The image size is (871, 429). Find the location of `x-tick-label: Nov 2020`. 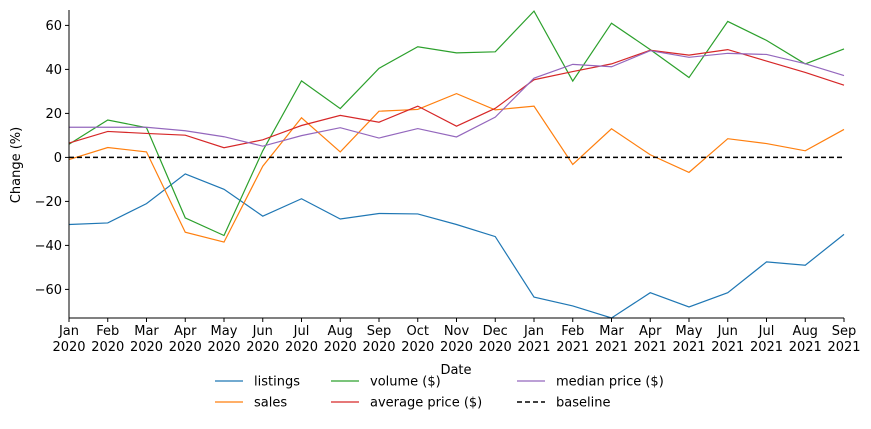

x-tick-label: Nov 2020 is located at coordinates (456, 339).